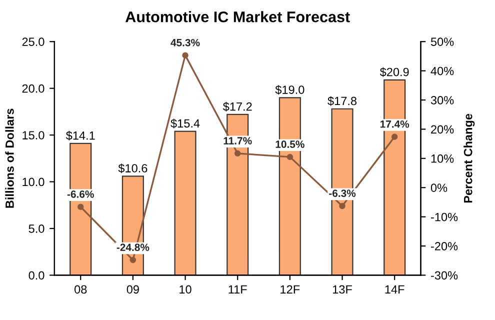 The width and height of the screenshot is (495, 320). What do you see at coordinates (237, 107) in the screenshot?
I see `data-label: $17.2` at bounding box center [237, 107].